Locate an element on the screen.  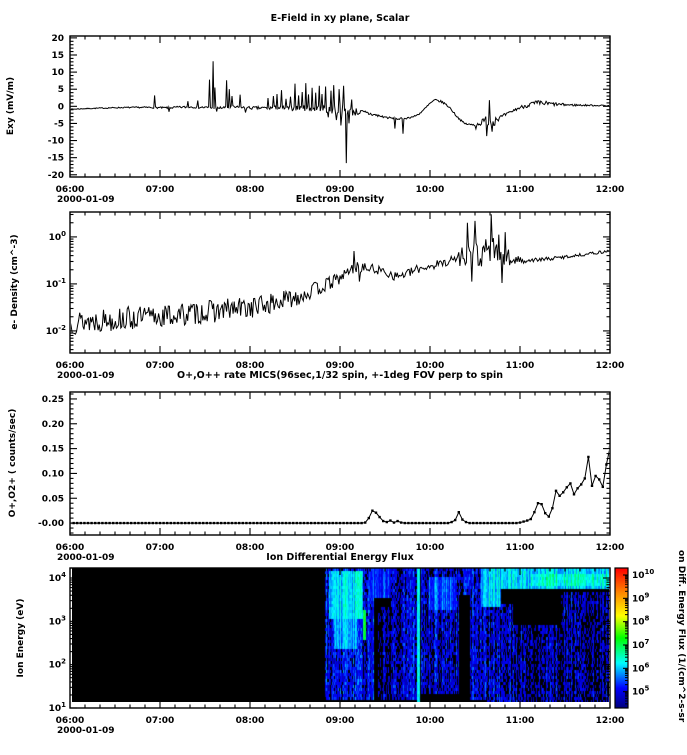
efield-series-line is located at coordinates (340, 112).